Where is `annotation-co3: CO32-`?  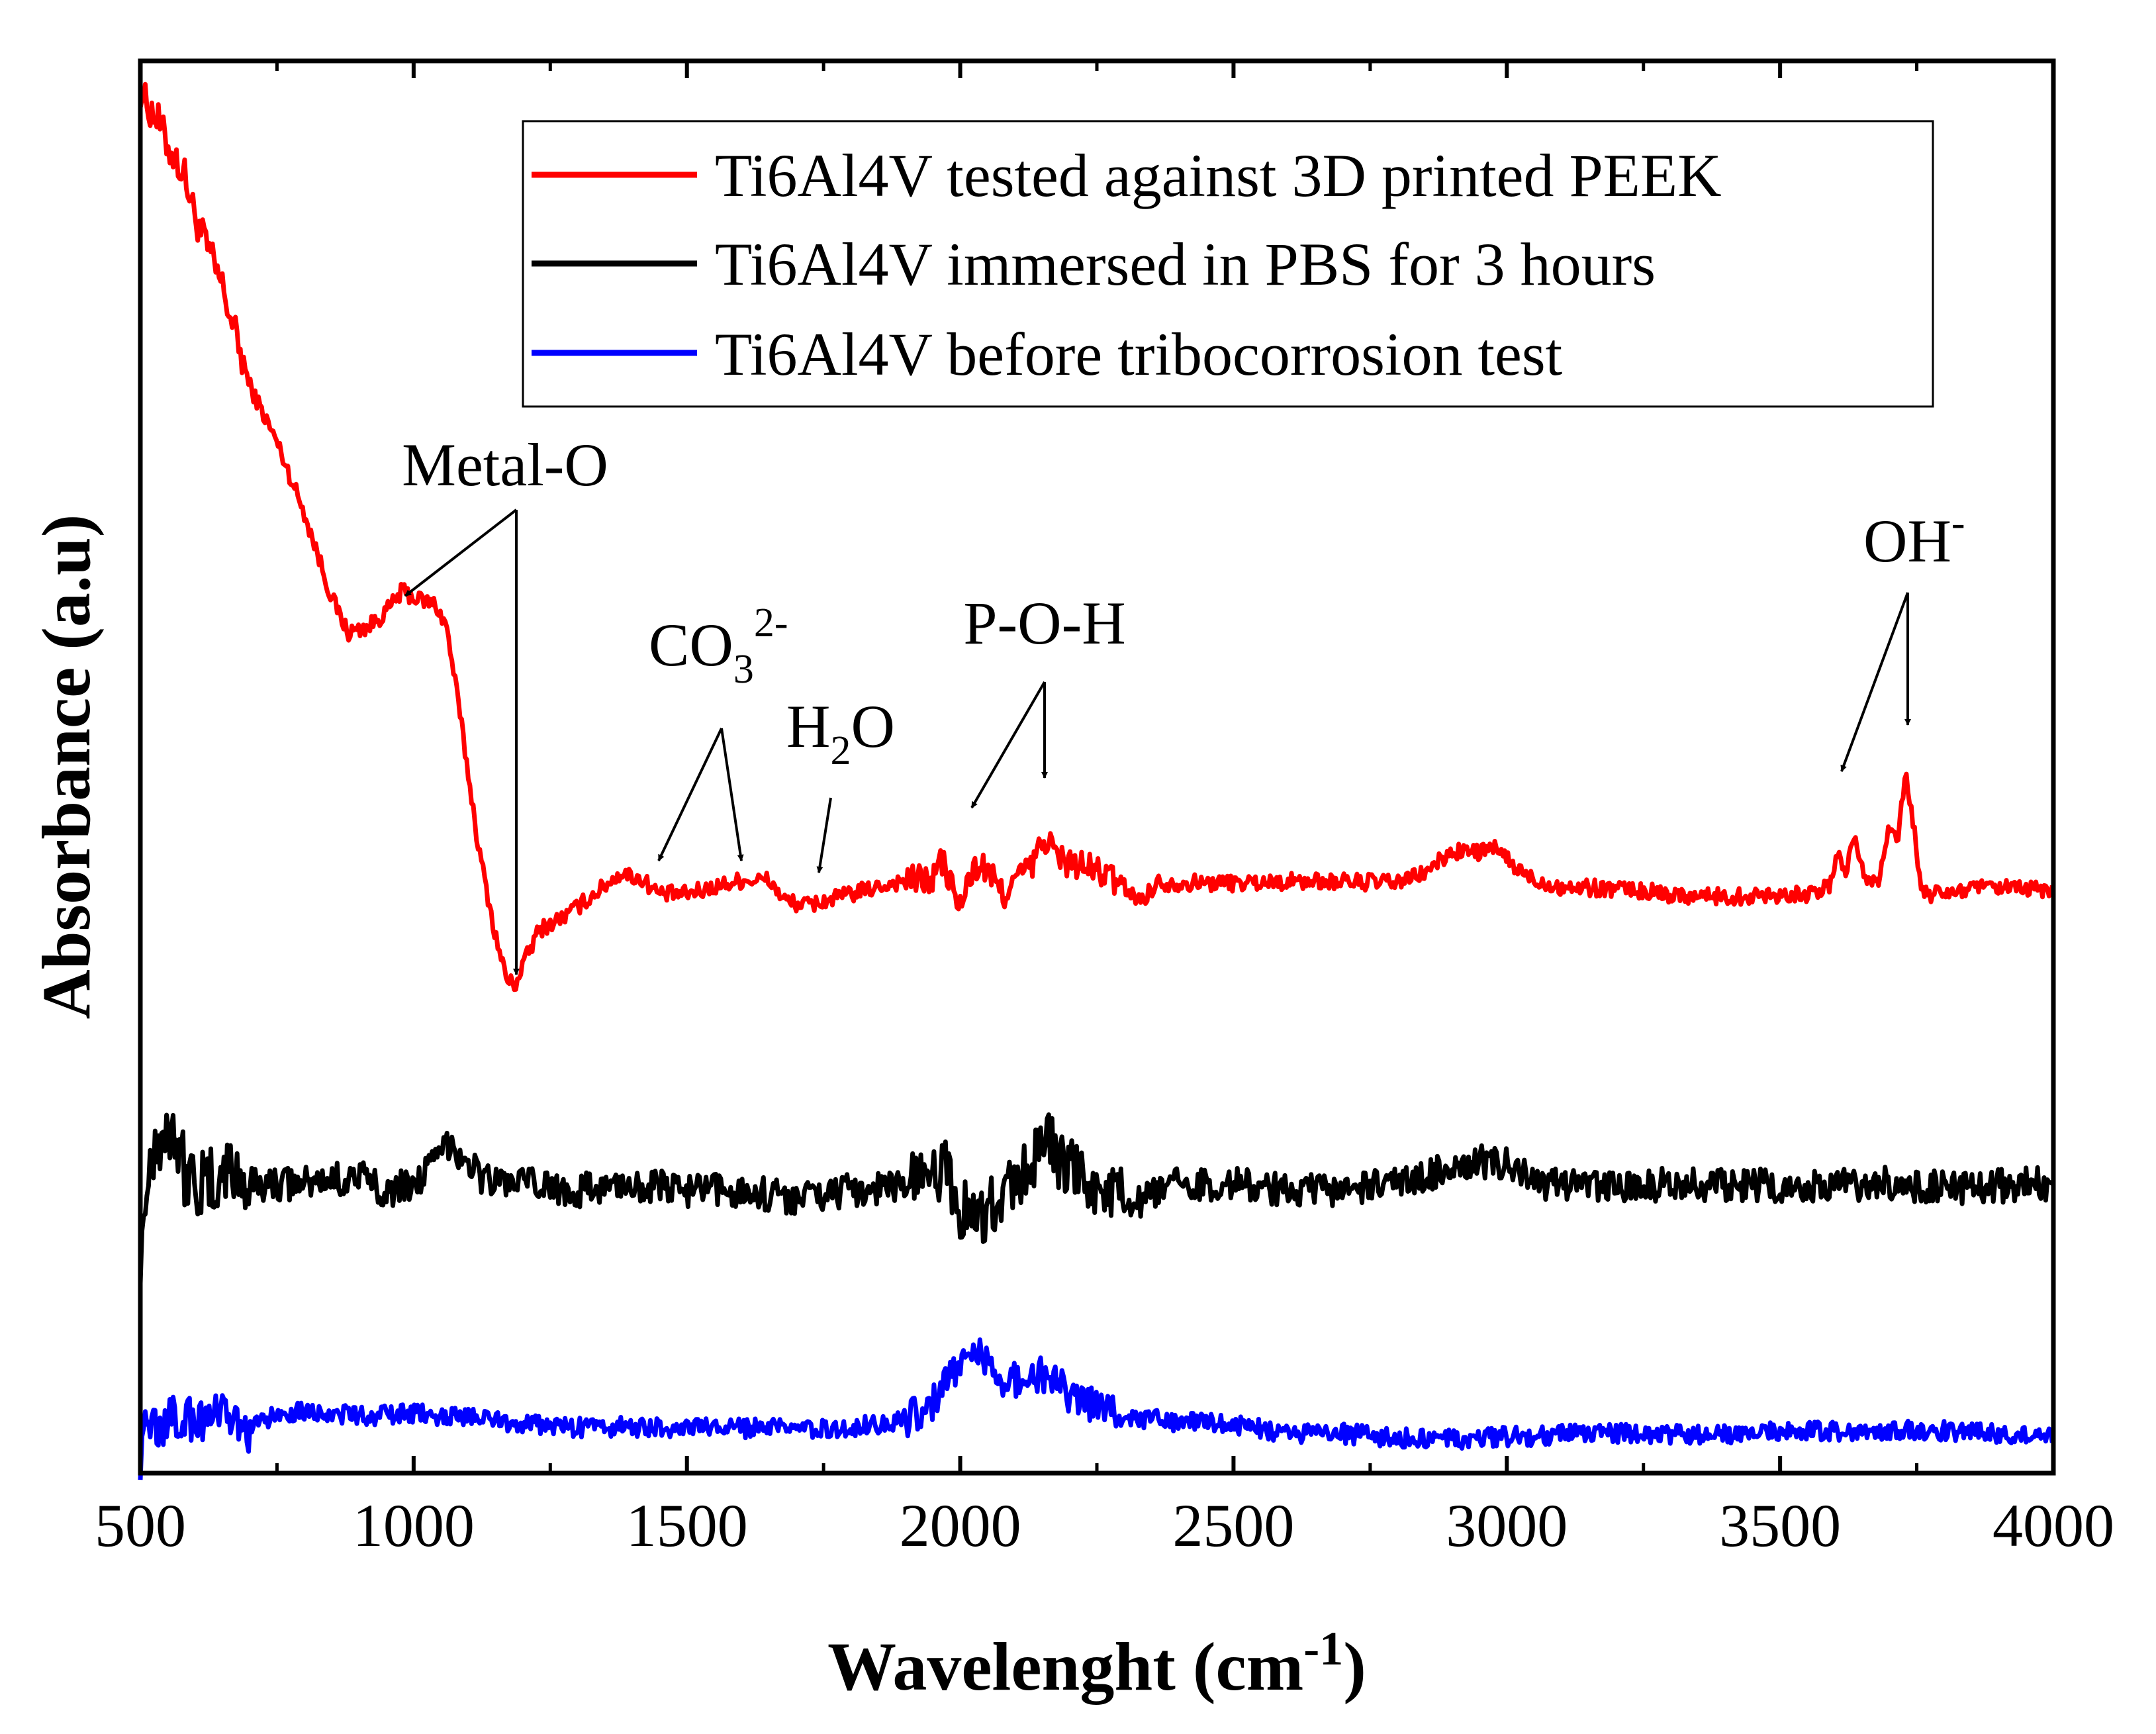
annotation-co3: CO32- is located at coordinates (718, 646).